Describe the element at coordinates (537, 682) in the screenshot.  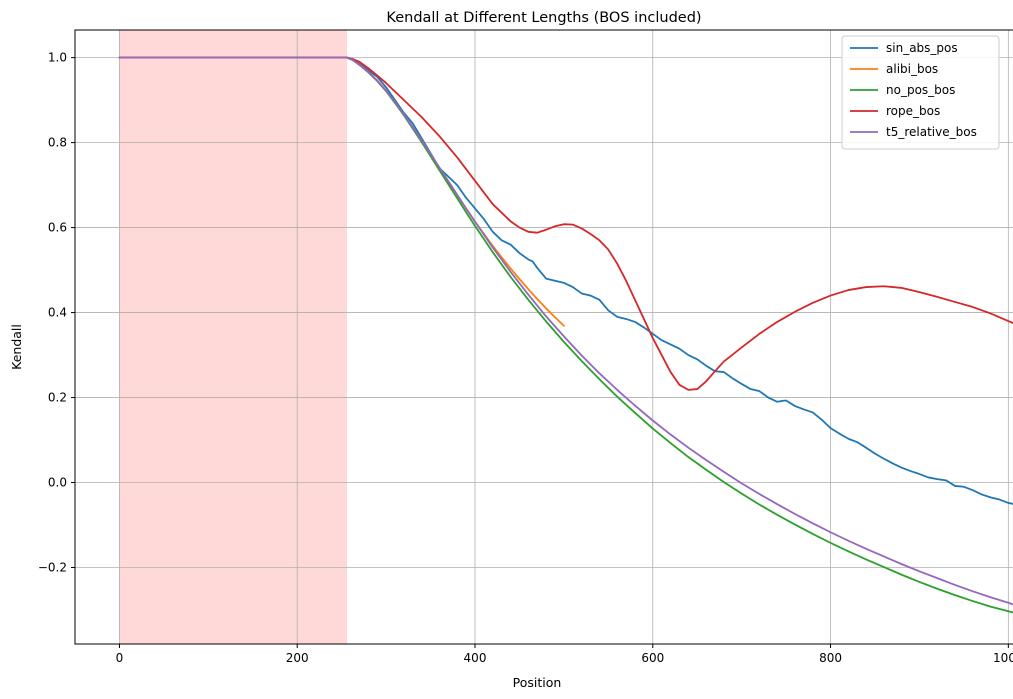
I see `x-axis-label: Position` at that location.